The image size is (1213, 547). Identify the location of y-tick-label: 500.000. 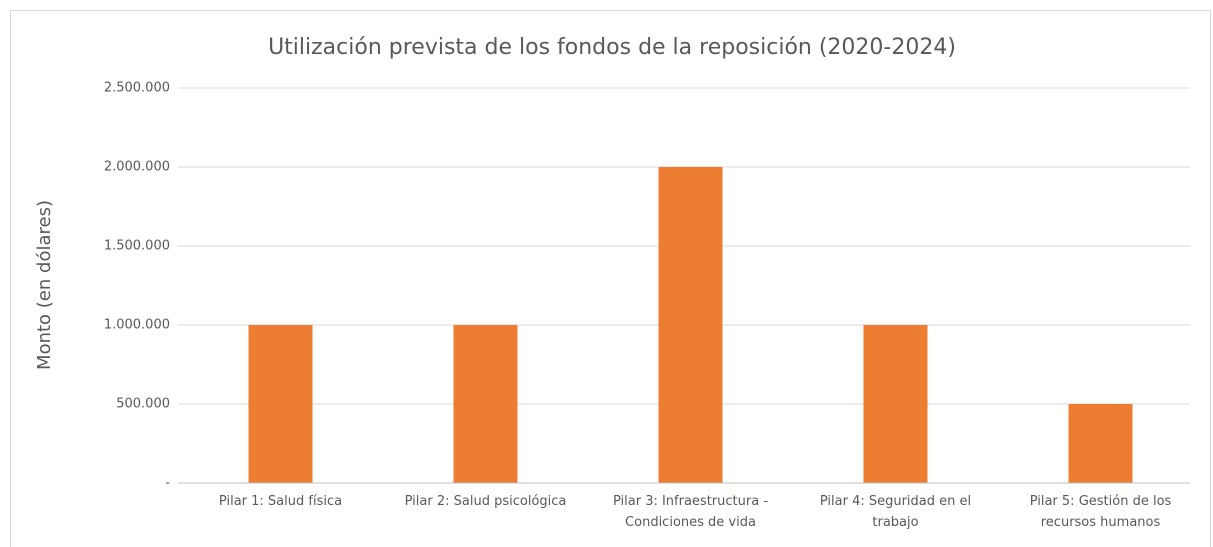
(143, 404).